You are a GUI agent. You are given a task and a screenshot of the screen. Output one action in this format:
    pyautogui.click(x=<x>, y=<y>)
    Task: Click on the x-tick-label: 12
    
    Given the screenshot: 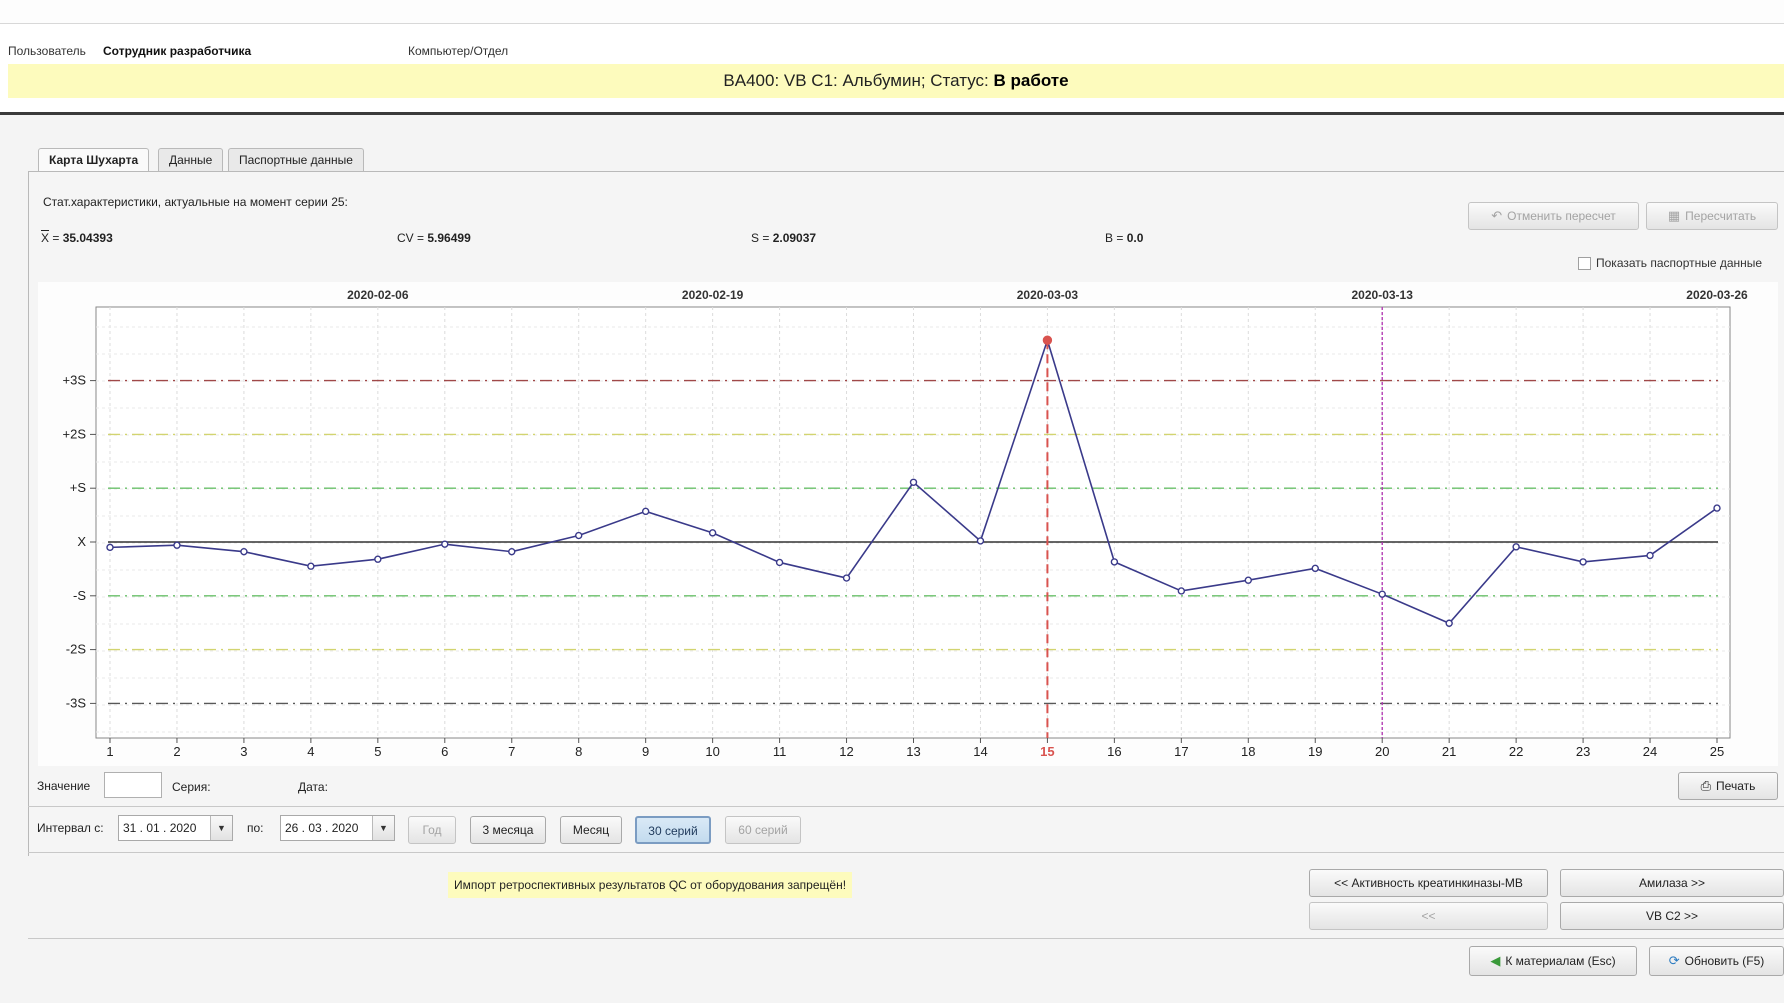 What is the action you would take?
    pyautogui.click(x=846, y=751)
    